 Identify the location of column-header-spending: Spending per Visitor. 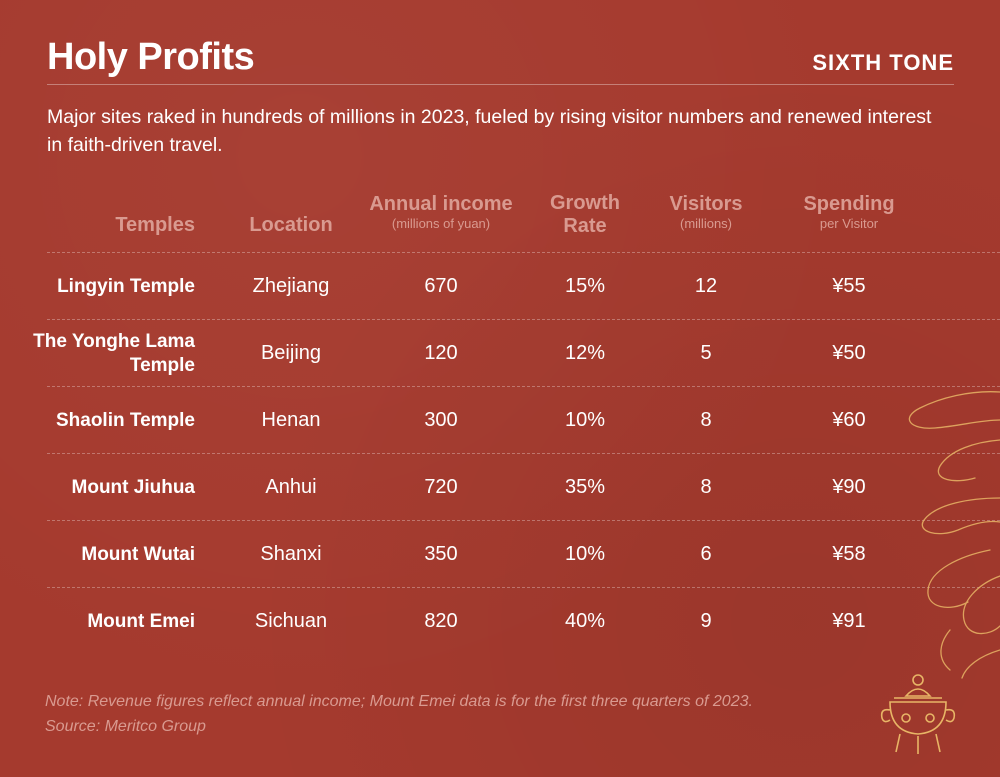
(849, 212).